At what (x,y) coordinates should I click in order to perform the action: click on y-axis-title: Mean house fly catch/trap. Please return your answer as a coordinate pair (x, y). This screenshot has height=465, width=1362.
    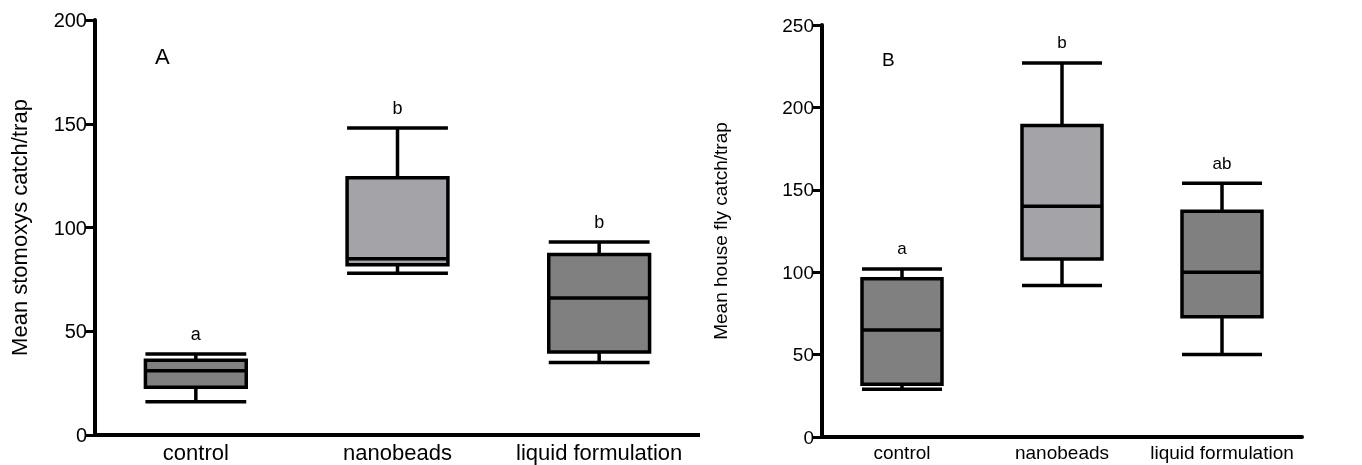
    Looking at the image, I should click on (720, 231).